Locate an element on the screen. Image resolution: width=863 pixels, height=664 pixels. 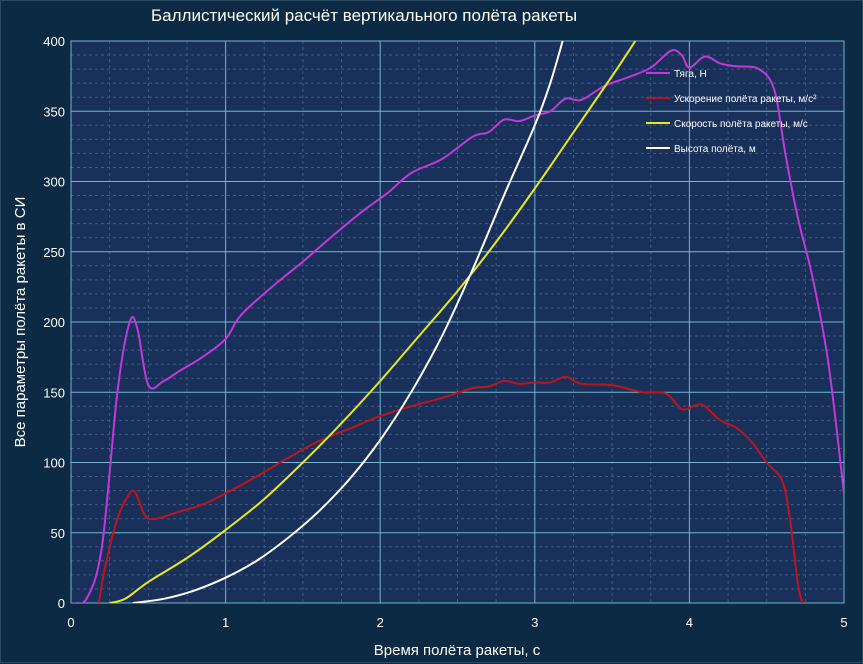
y-tick-label: 300 is located at coordinates (54, 182).